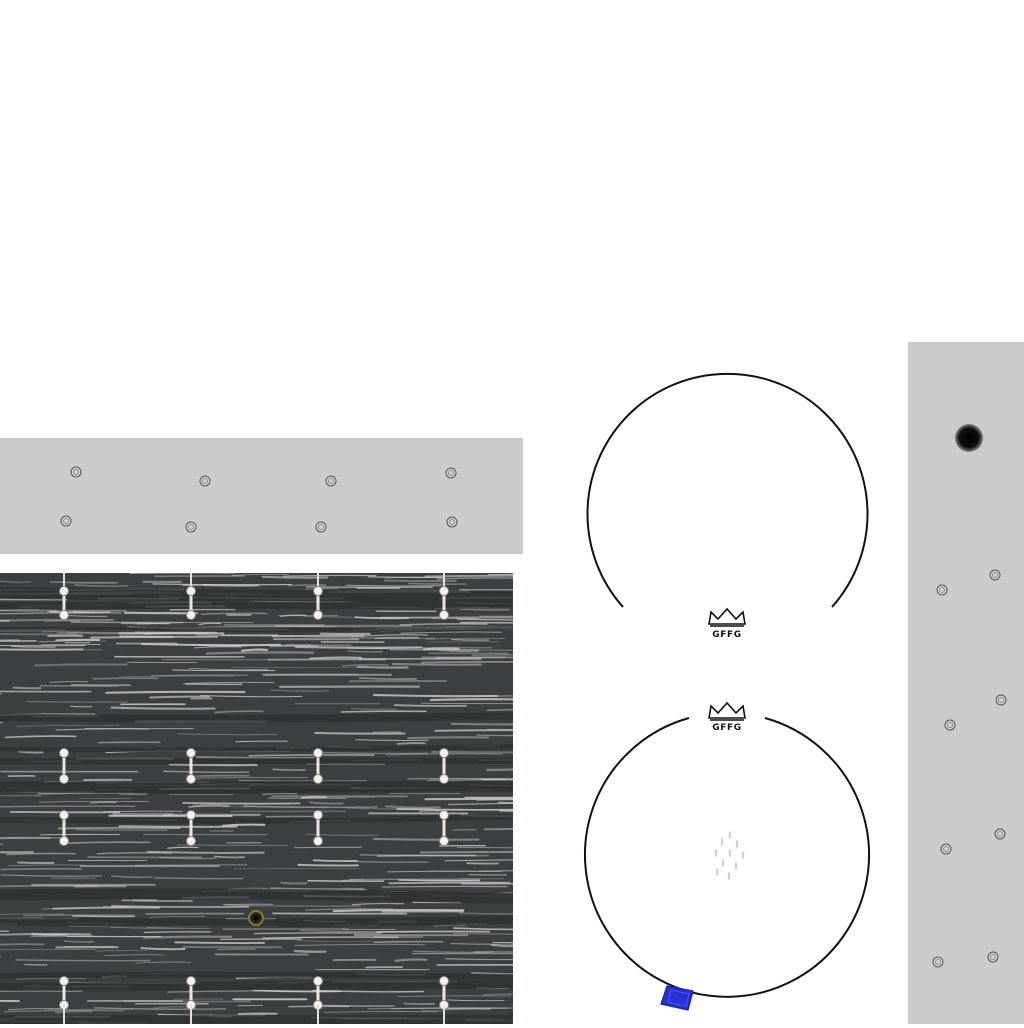 This screenshot has height=1028, width=1024. Describe the element at coordinates (727, 506) in the screenshot. I see `batter-head: GFFG` at that location.